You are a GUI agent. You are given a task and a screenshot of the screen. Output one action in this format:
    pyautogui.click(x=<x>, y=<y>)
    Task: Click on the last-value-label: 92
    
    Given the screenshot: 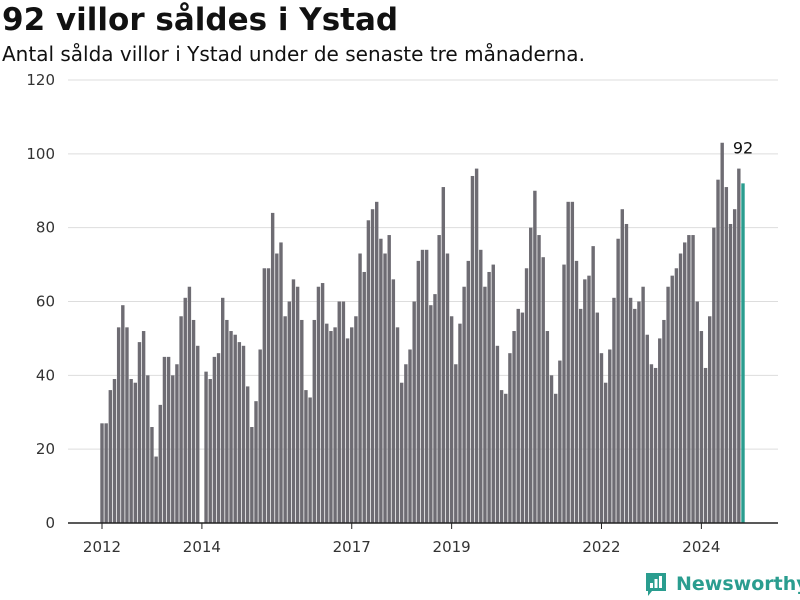 What is the action you would take?
    pyautogui.click(x=743, y=147)
    